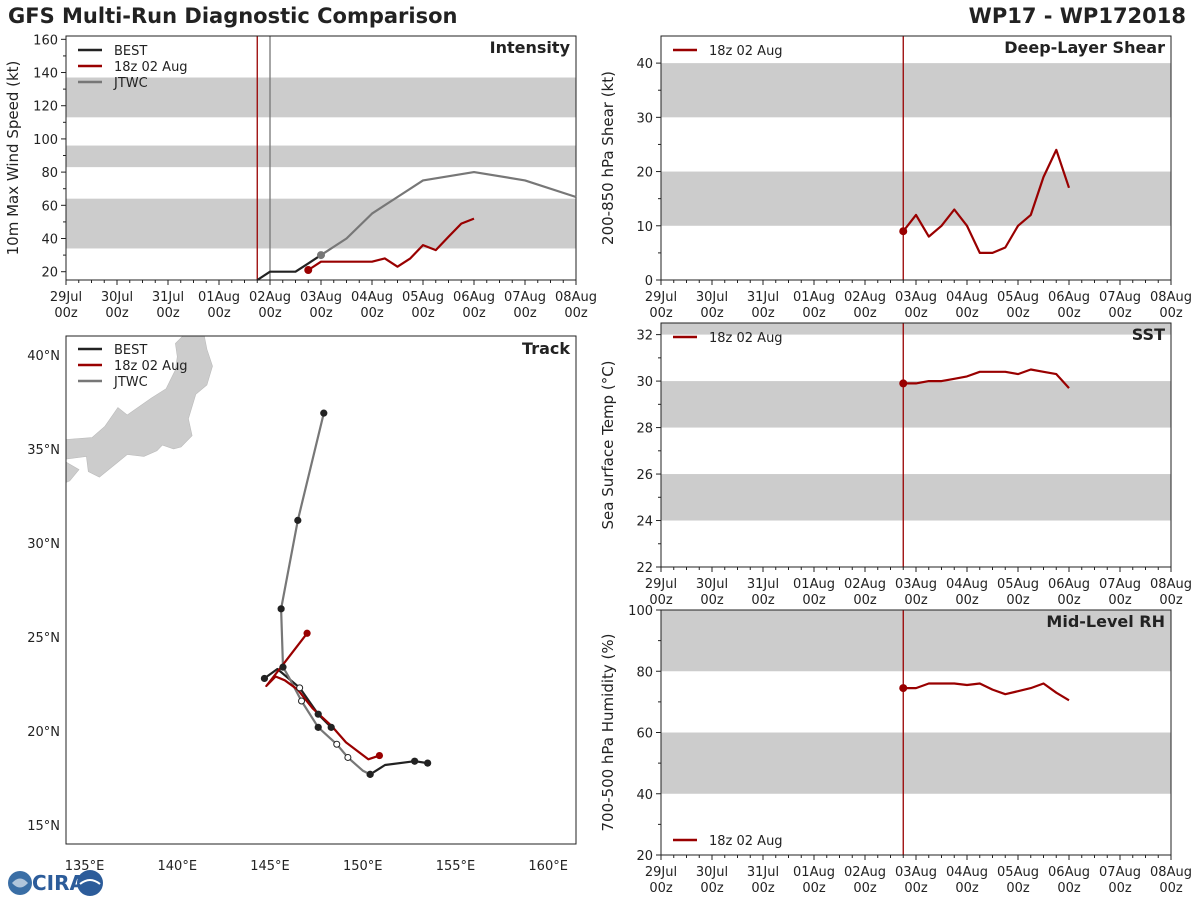 This screenshot has width=1200, height=902. Describe the element at coordinates (916, 445) in the screenshot. I see `sst-frame` at that location.